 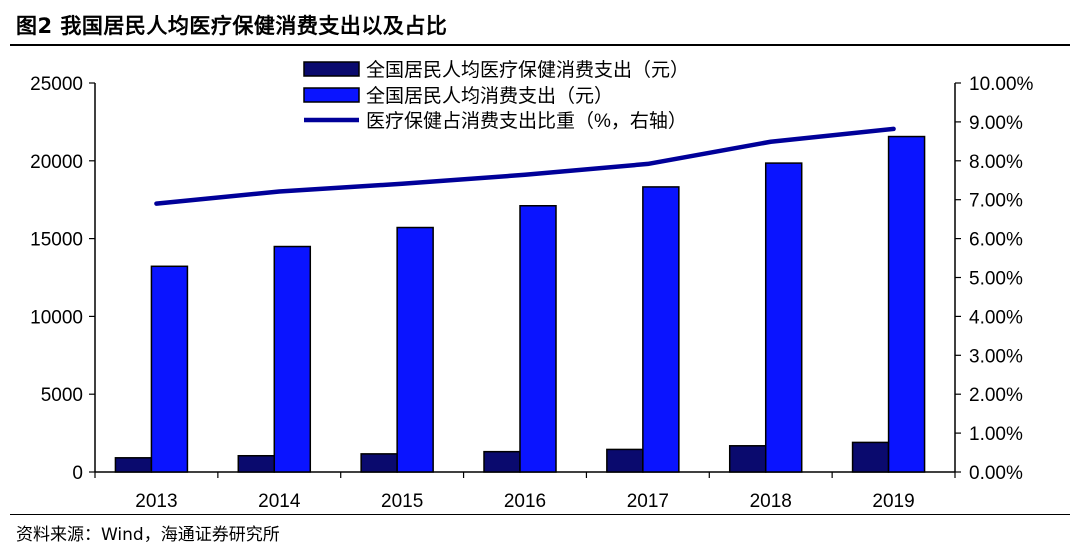 What do you see at coordinates (148, 535) in the screenshot?
I see `source-note: 资料来源：Wind，海通证券研究所` at bounding box center [148, 535].